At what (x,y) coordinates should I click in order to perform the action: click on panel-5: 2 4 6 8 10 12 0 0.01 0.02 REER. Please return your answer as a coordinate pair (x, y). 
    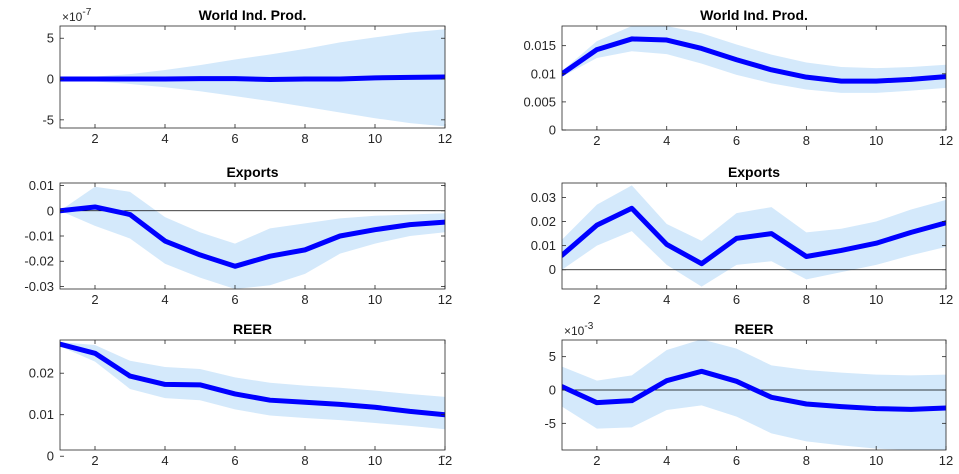
    Looking at the image, I should click on (241, 394).